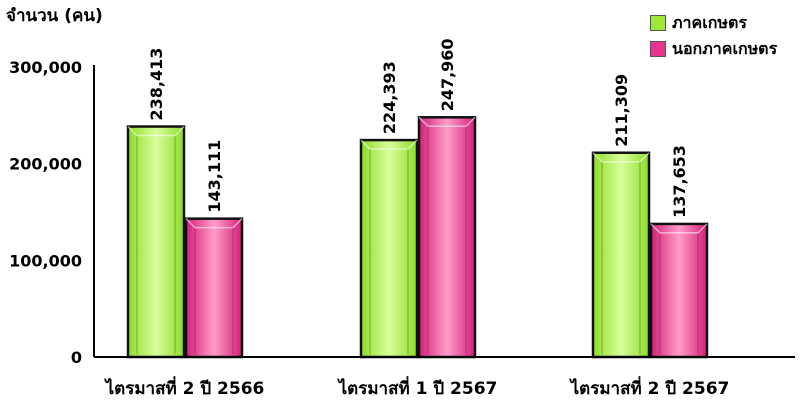 The height and width of the screenshot is (406, 803). Describe the element at coordinates (76, 357) in the screenshot. I see `y-tick-label: 0` at that location.